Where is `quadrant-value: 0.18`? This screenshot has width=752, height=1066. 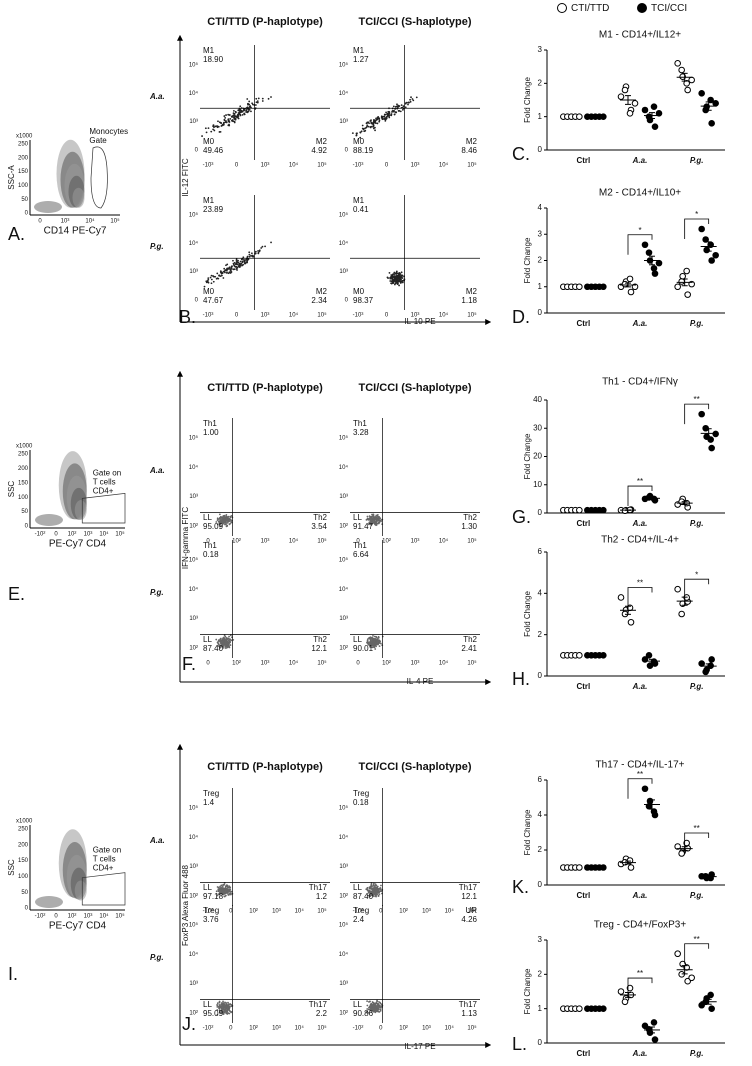 quadrant-value: 0.18 is located at coordinates (211, 554).